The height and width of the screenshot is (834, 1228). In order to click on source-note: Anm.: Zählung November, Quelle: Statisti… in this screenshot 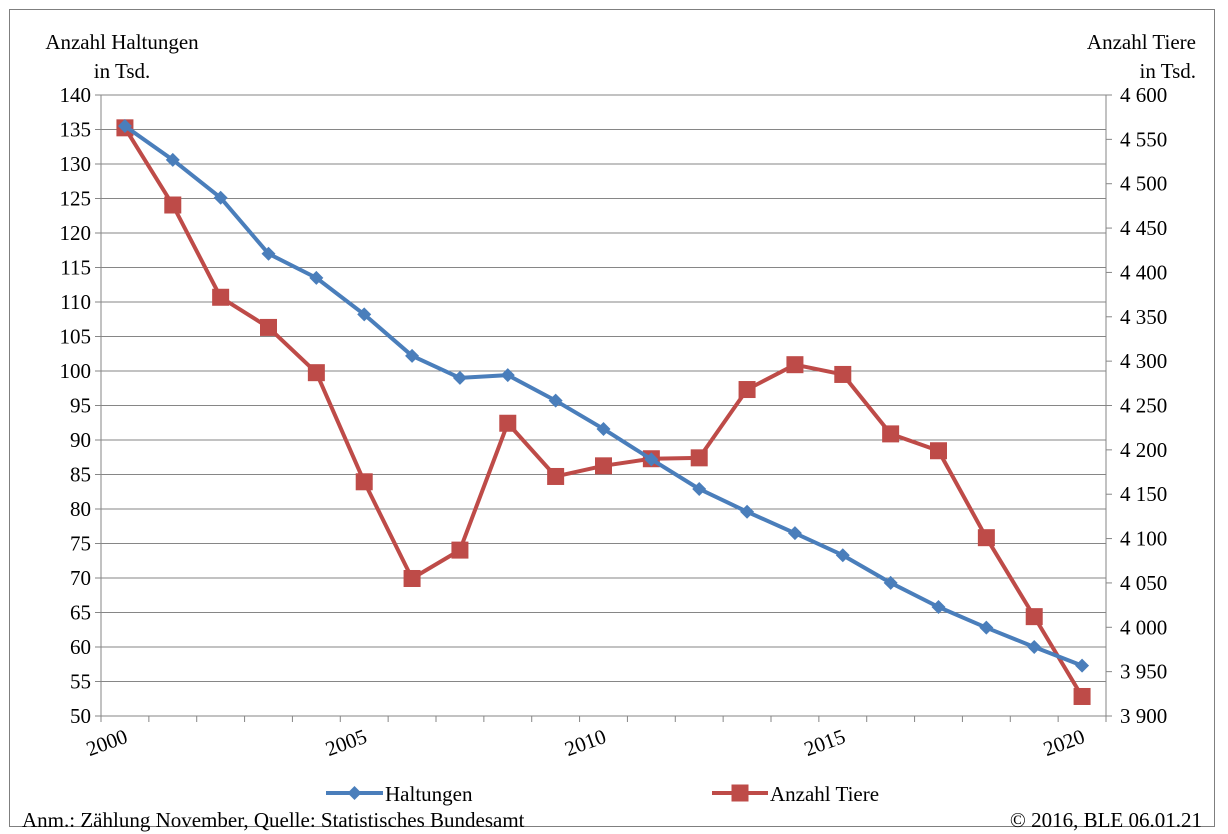, I will do `click(273, 820)`.